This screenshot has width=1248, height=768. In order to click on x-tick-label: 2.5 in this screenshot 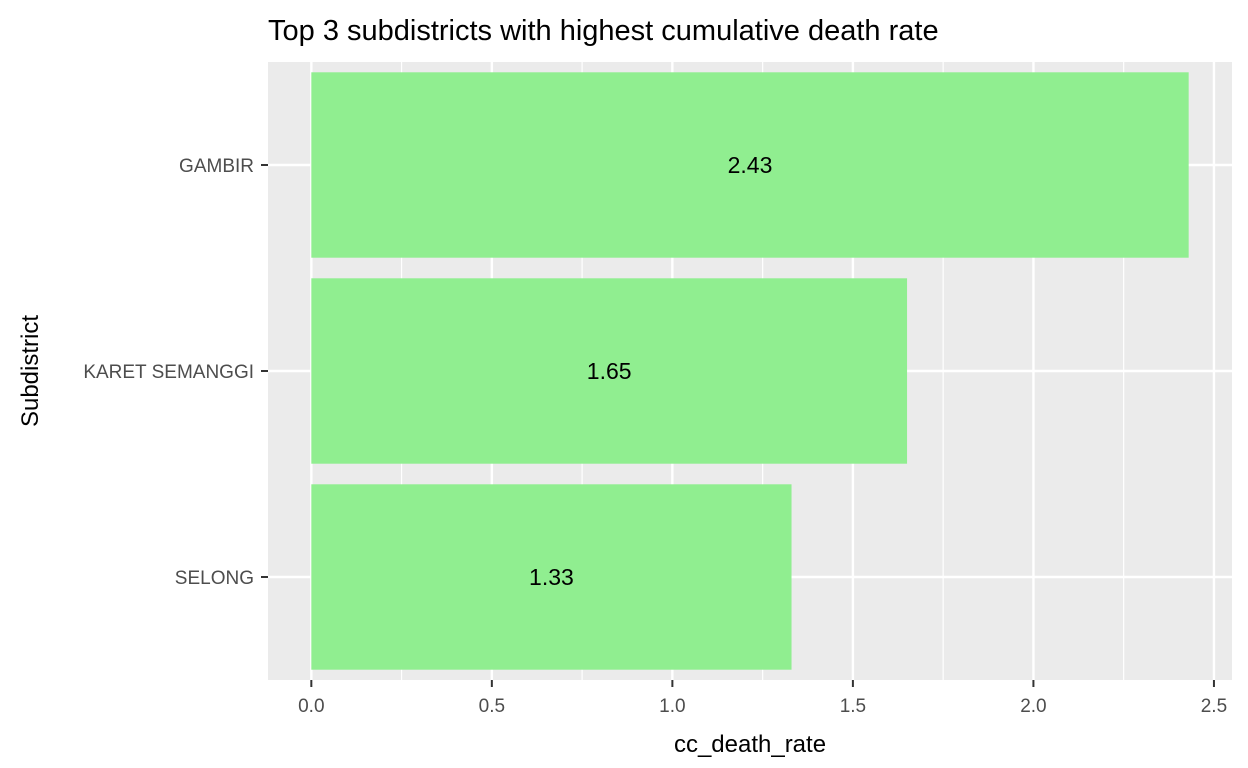, I will do `click(1214, 706)`.